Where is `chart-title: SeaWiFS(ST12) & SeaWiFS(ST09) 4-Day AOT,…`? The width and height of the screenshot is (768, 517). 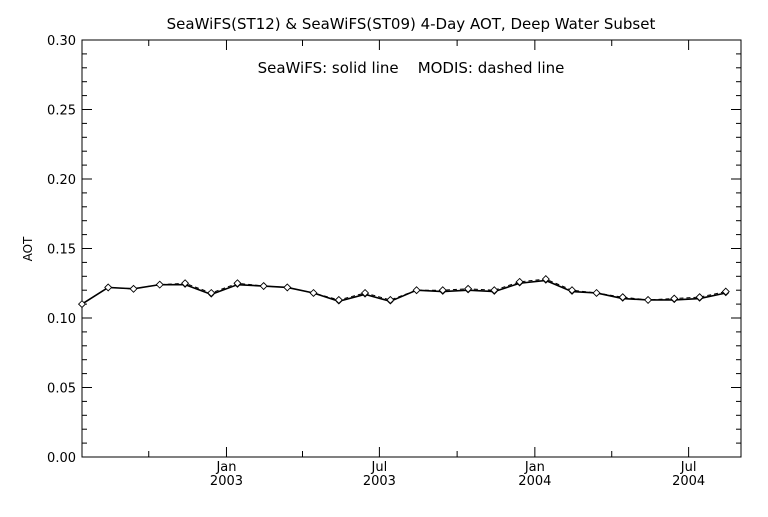
chart-title: SeaWiFS(ST12) & SeaWiFS(ST09) 4-Day AOT,… is located at coordinates (411, 24).